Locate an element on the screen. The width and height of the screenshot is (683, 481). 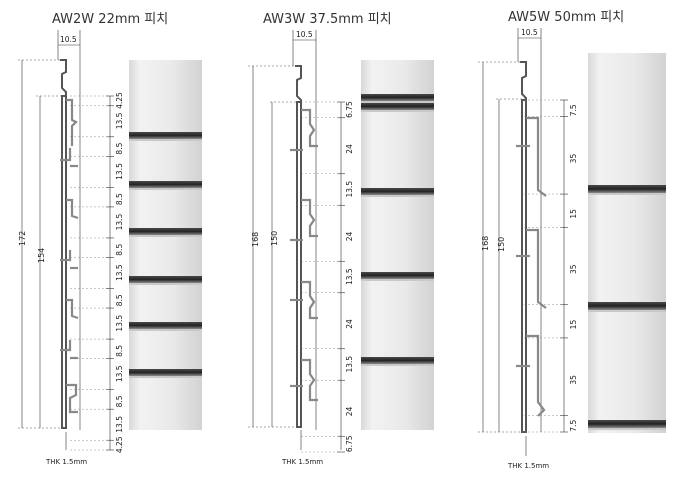
total-height-dim: 172 is located at coordinates (22, 238).